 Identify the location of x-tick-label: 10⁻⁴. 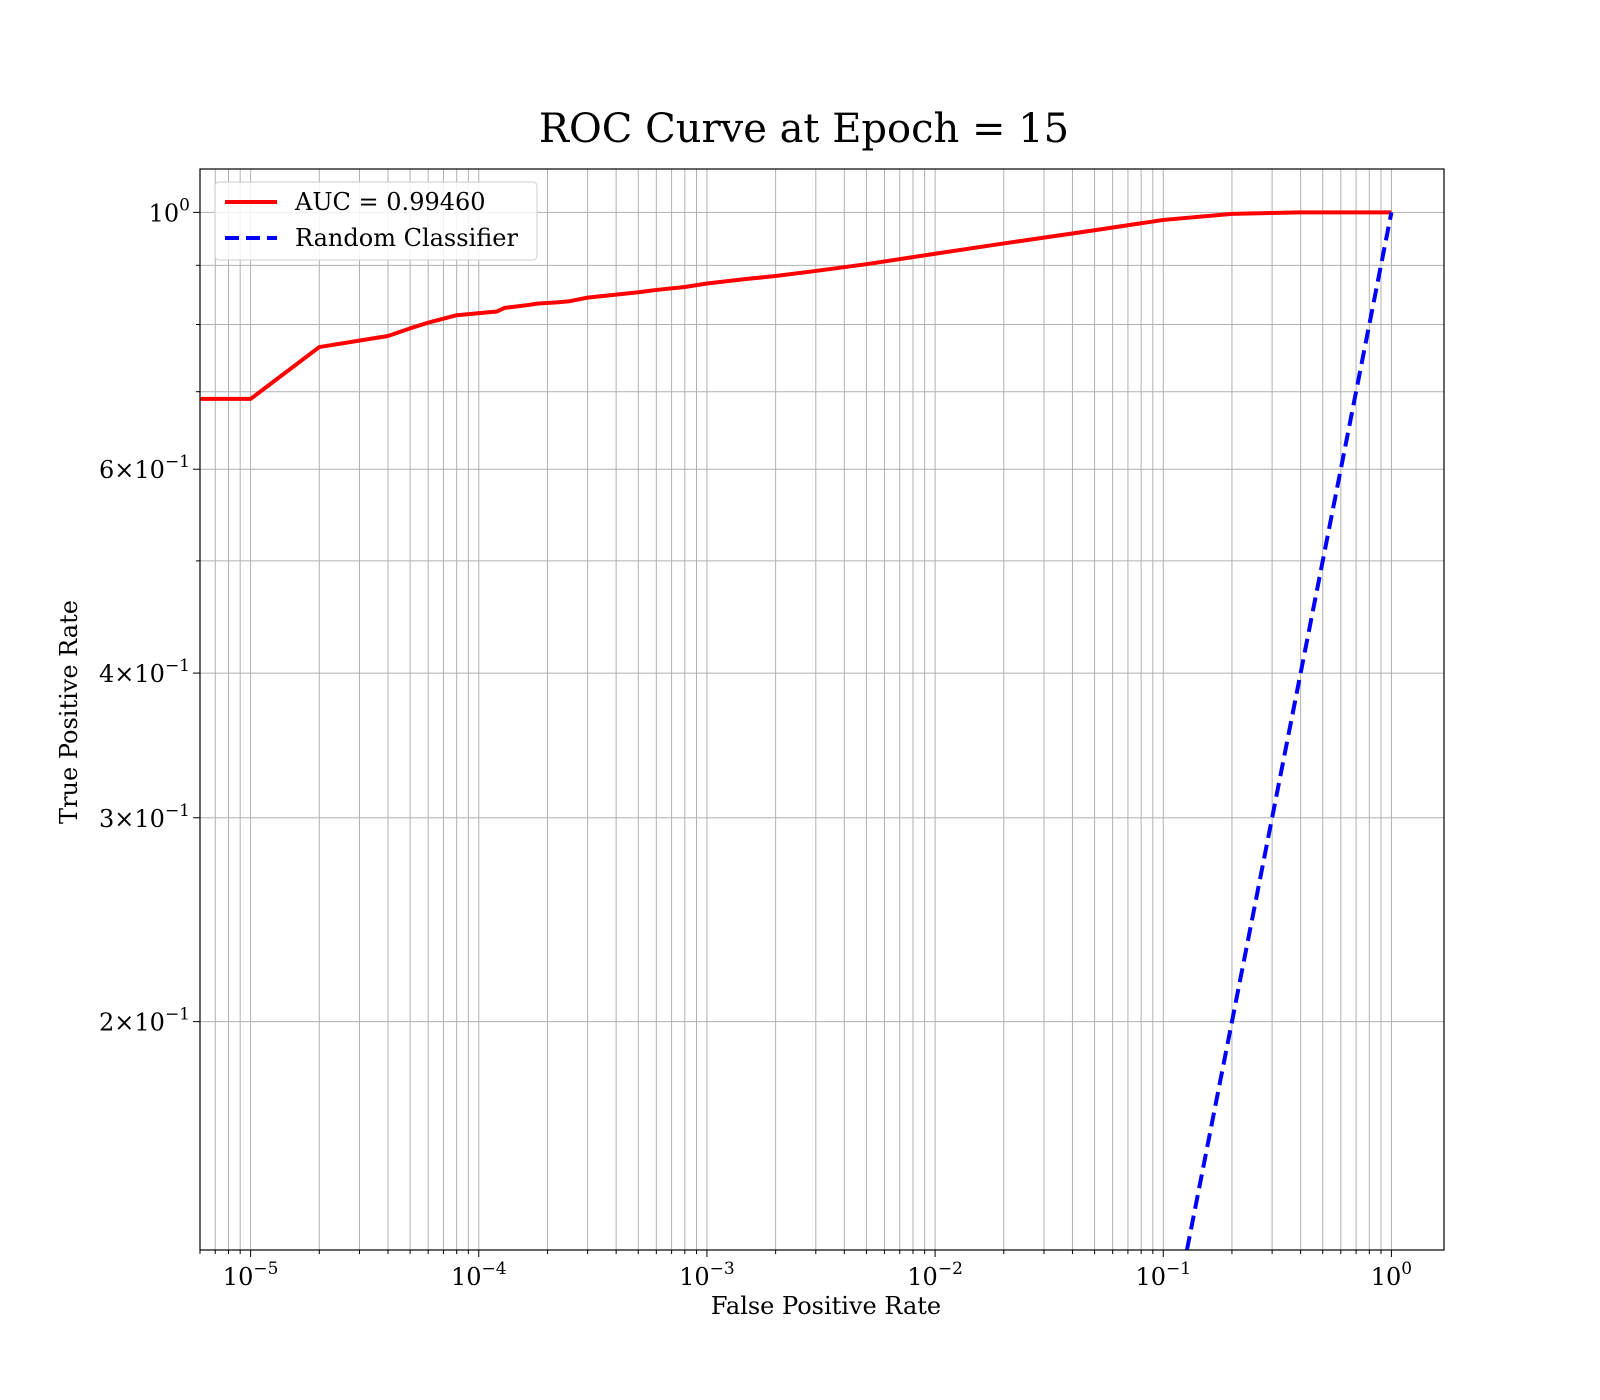
(479, 1275).